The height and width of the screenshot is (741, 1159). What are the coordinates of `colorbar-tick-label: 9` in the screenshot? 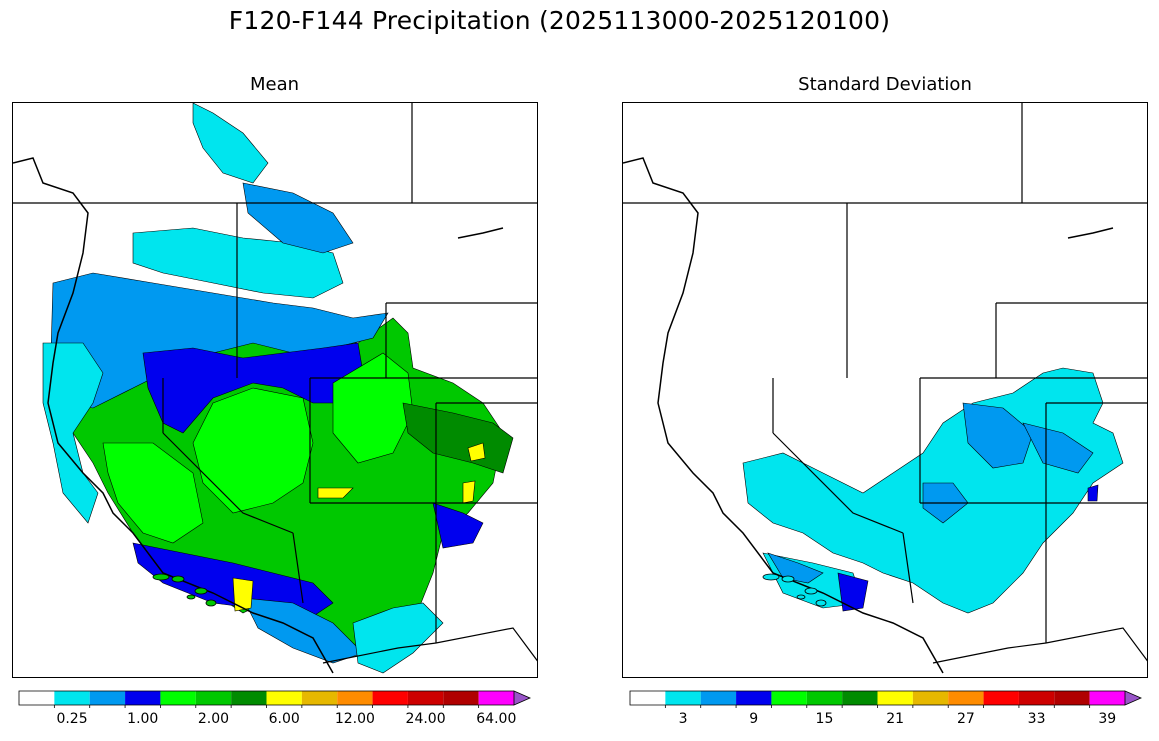 It's located at (754, 719).